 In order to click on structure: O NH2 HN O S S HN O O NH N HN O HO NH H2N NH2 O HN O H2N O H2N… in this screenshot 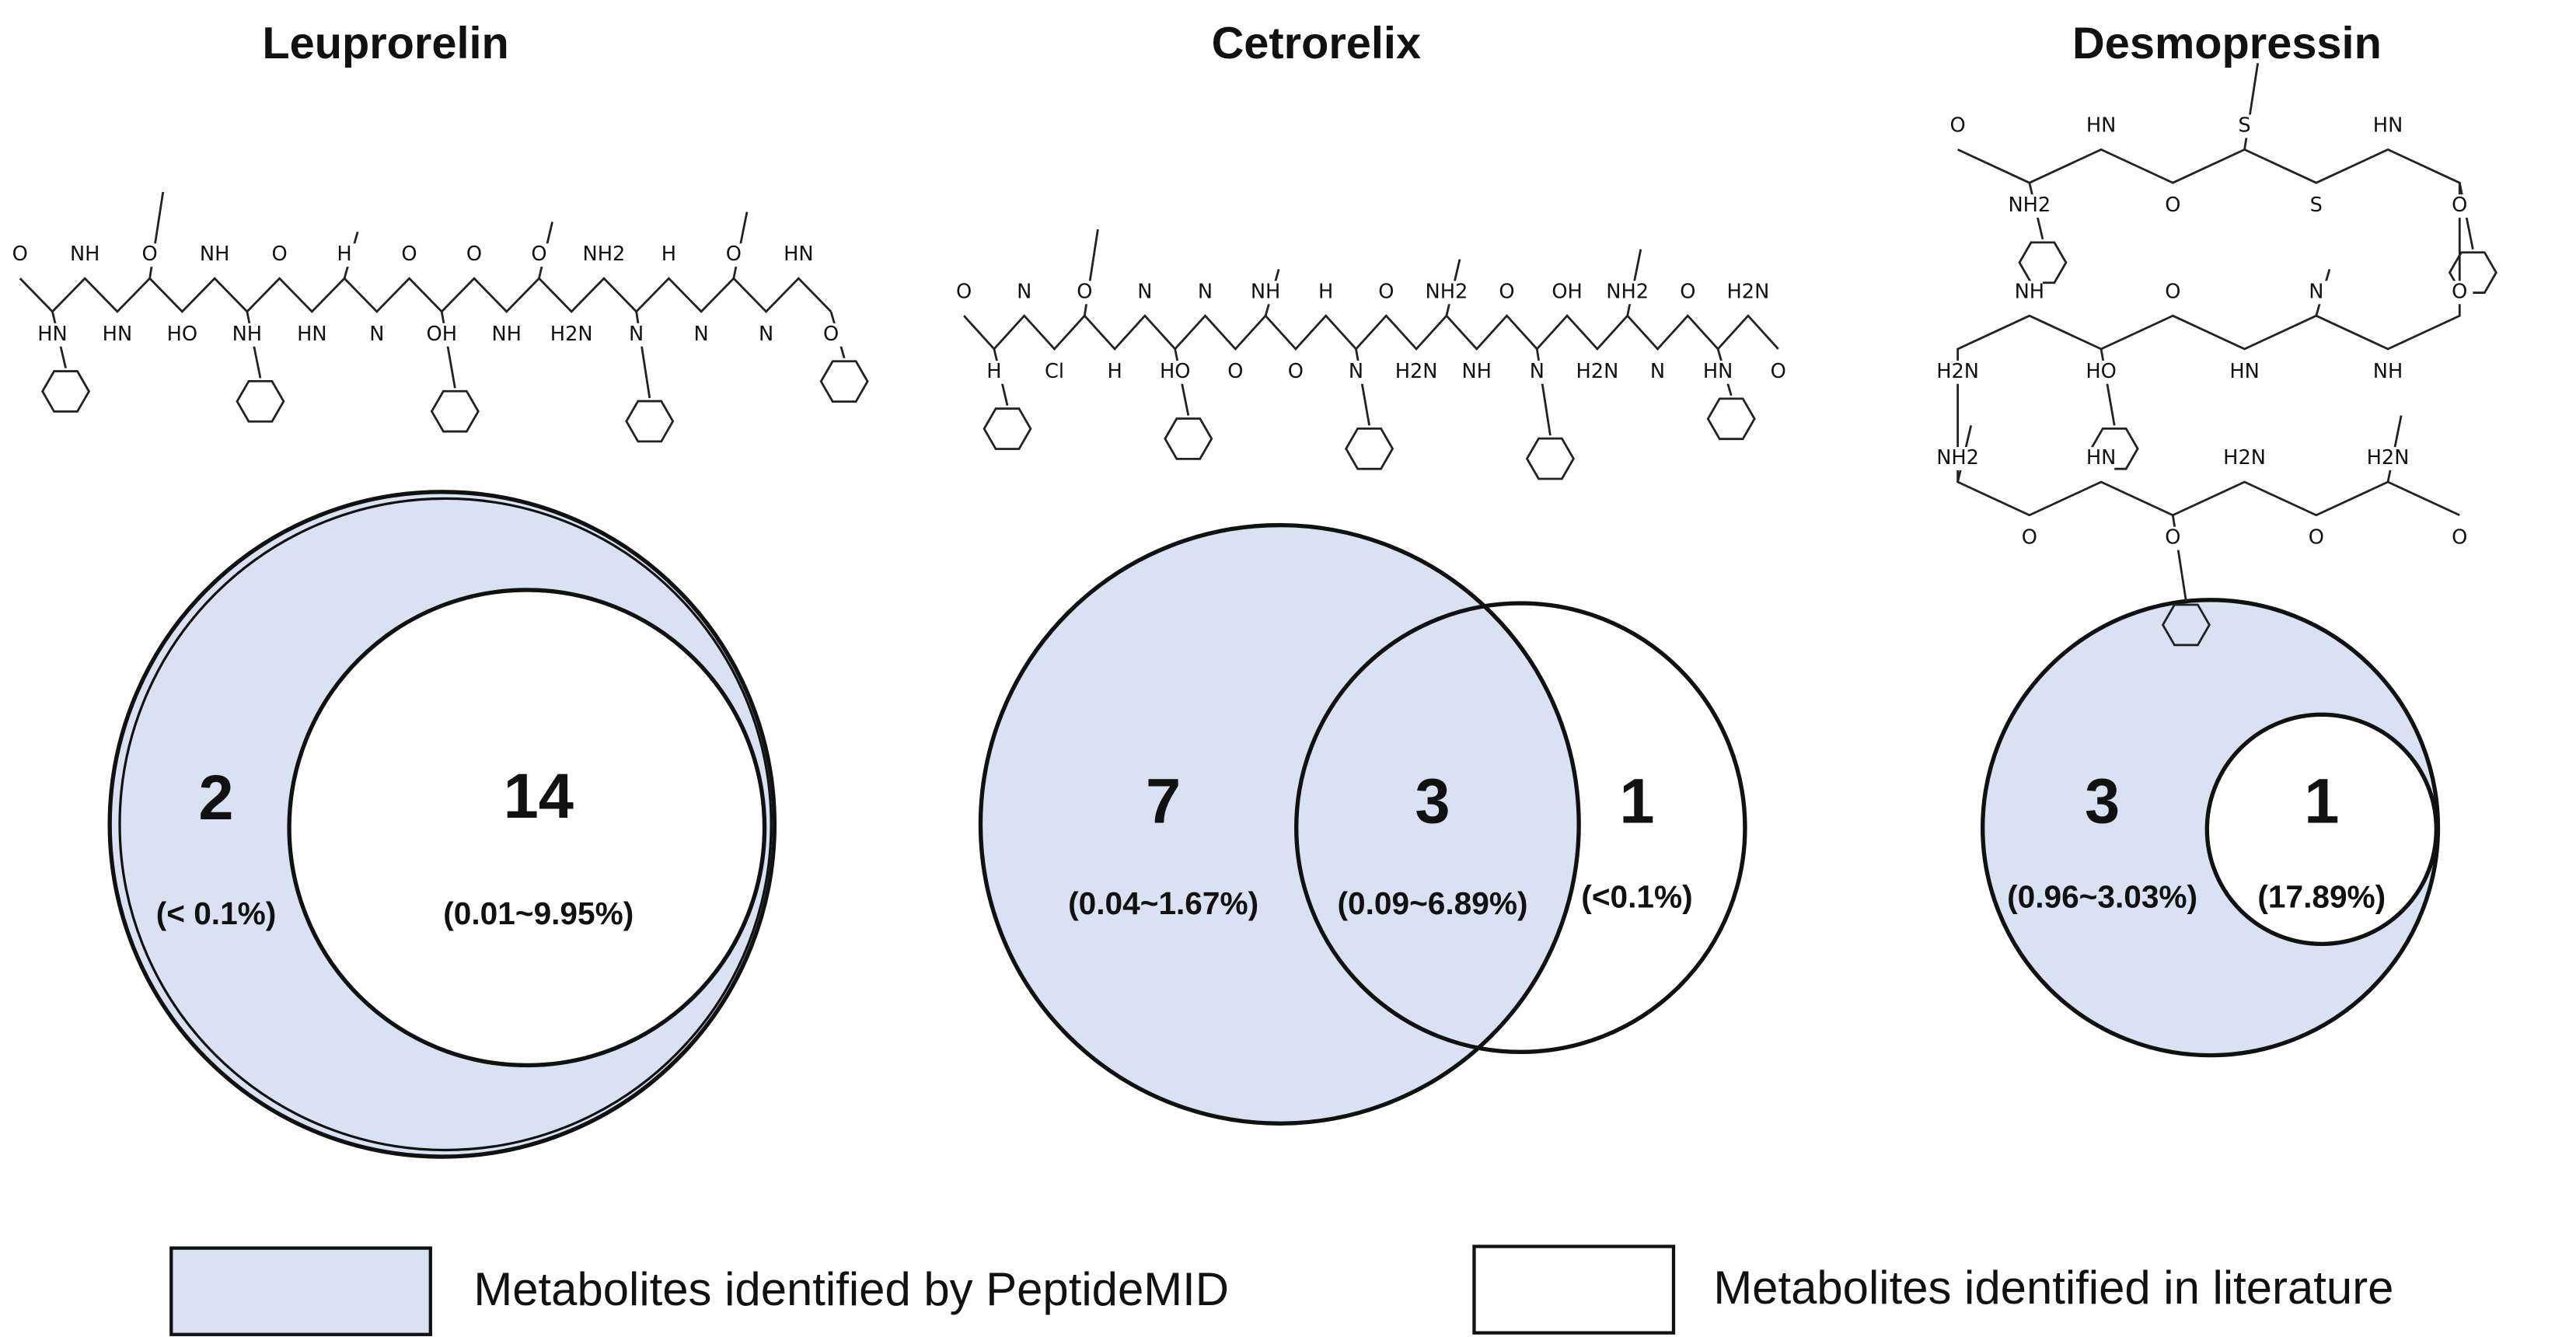, I will do `click(2217, 355)`.